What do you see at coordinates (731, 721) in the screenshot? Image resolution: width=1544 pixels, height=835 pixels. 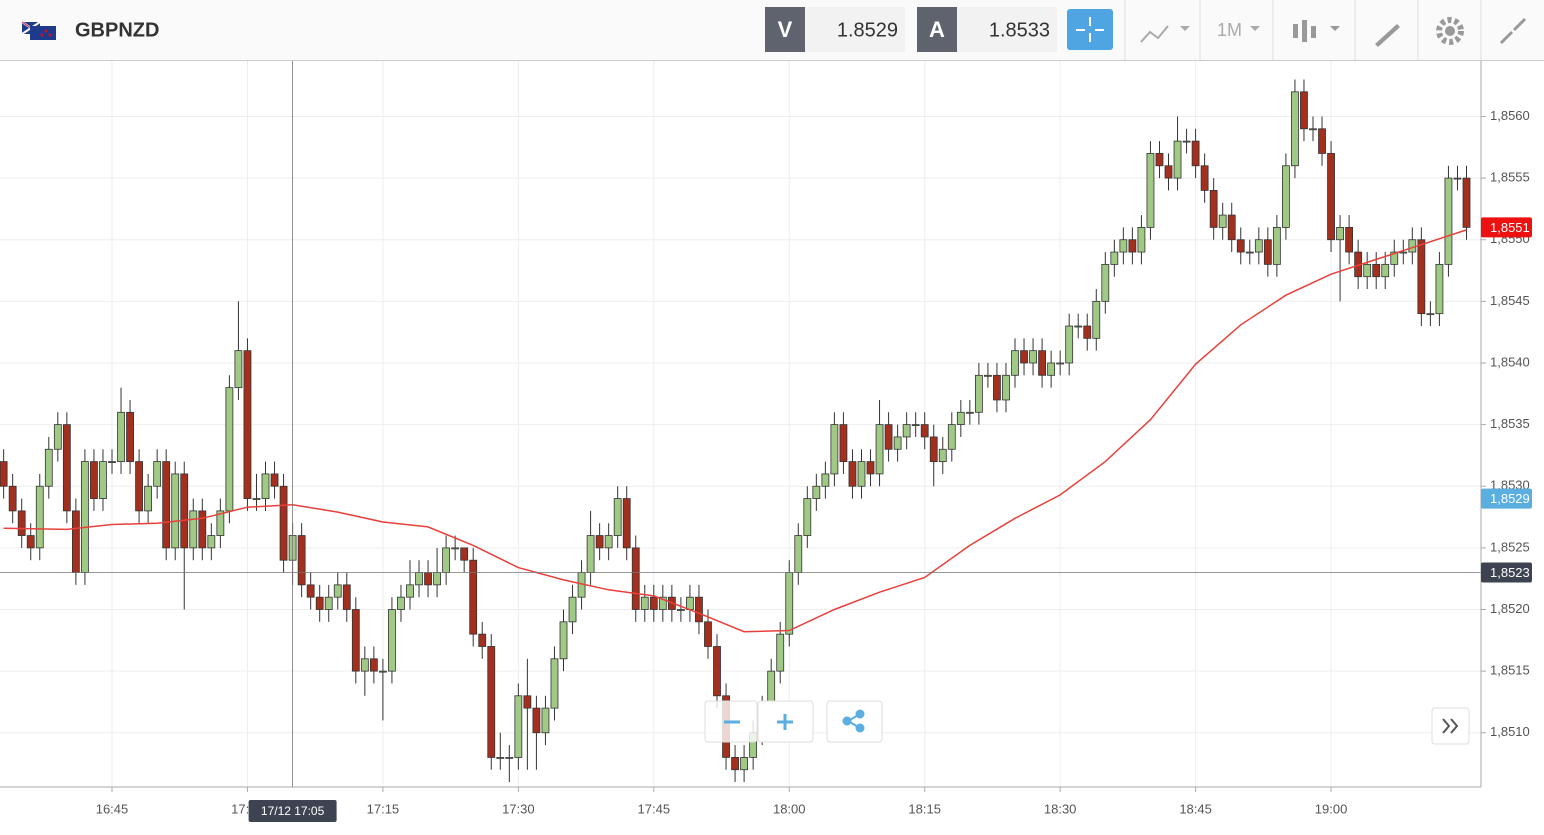 I see `zoom-out-button` at bounding box center [731, 721].